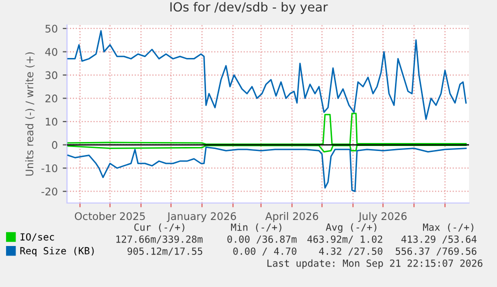  What do you see at coordinates (51, 52) in the screenshot?
I see `y-tick-label: 40` at bounding box center [51, 52].